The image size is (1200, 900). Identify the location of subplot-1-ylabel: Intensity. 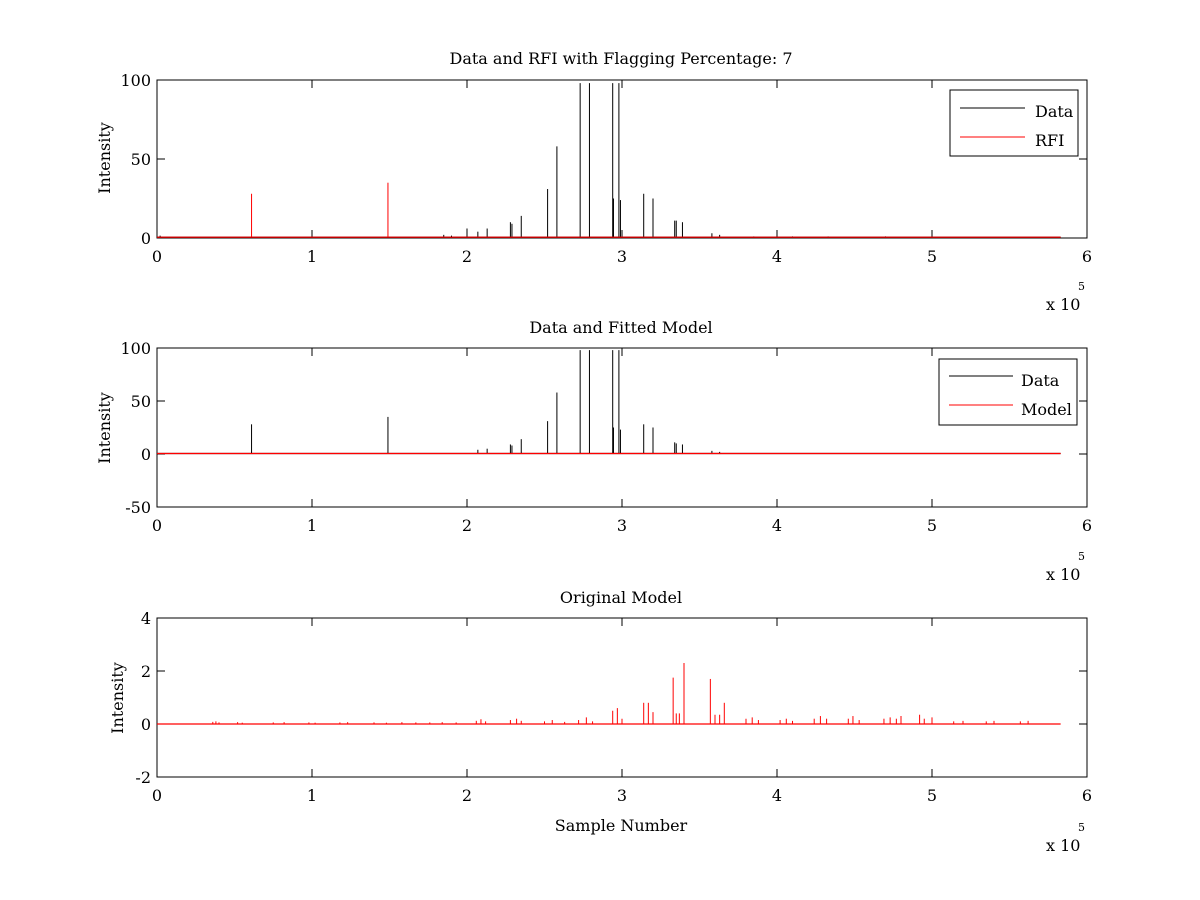
(104, 158).